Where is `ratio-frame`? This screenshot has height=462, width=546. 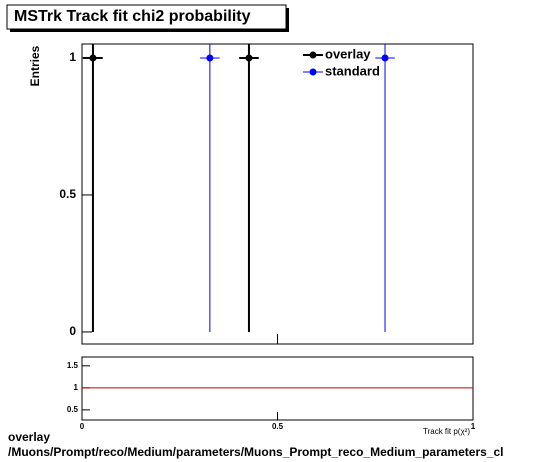 ratio-frame is located at coordinates (277, 388).